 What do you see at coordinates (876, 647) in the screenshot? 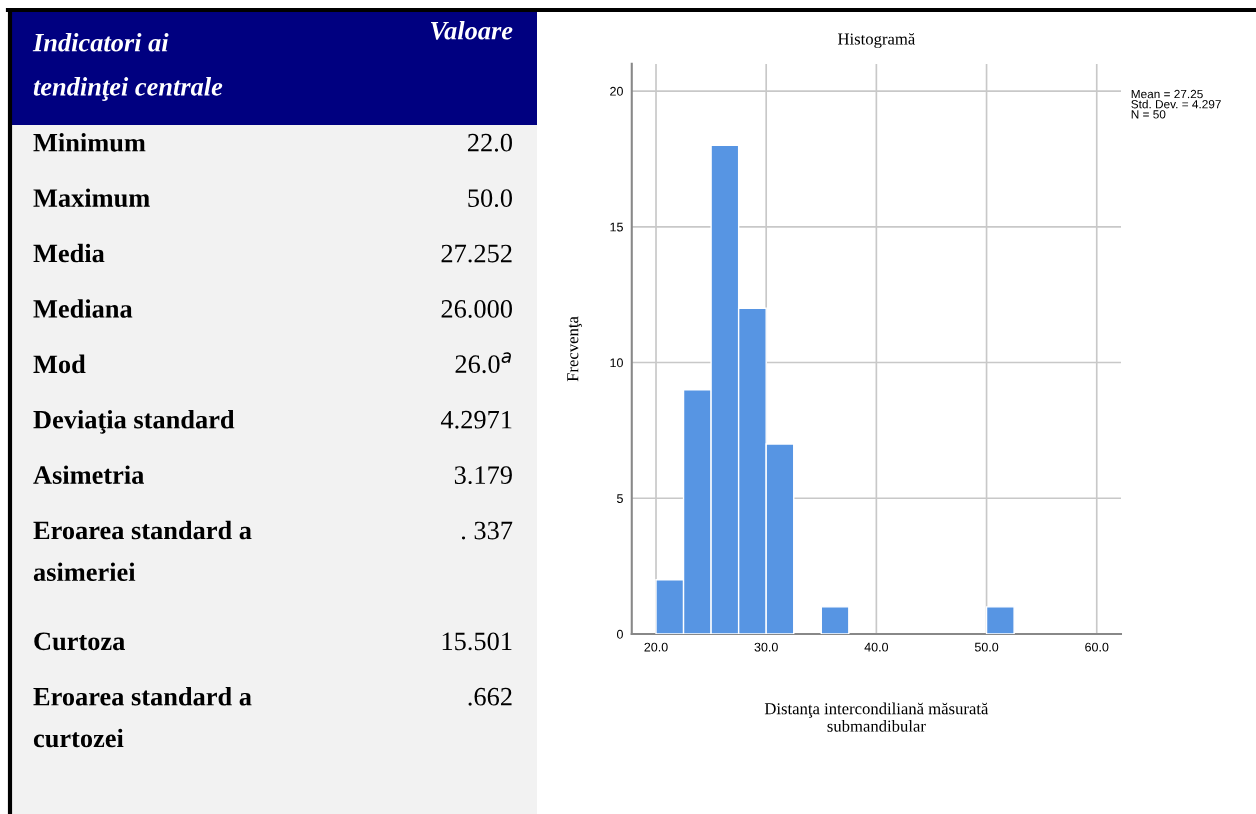
I see `x-tick-label: 40.0` at bounding box center [876, 647].